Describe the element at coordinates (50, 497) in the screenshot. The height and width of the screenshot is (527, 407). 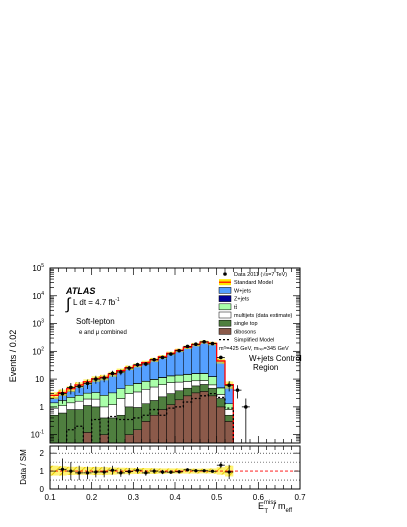
I see `x-tick-label: 0.1` at that location.